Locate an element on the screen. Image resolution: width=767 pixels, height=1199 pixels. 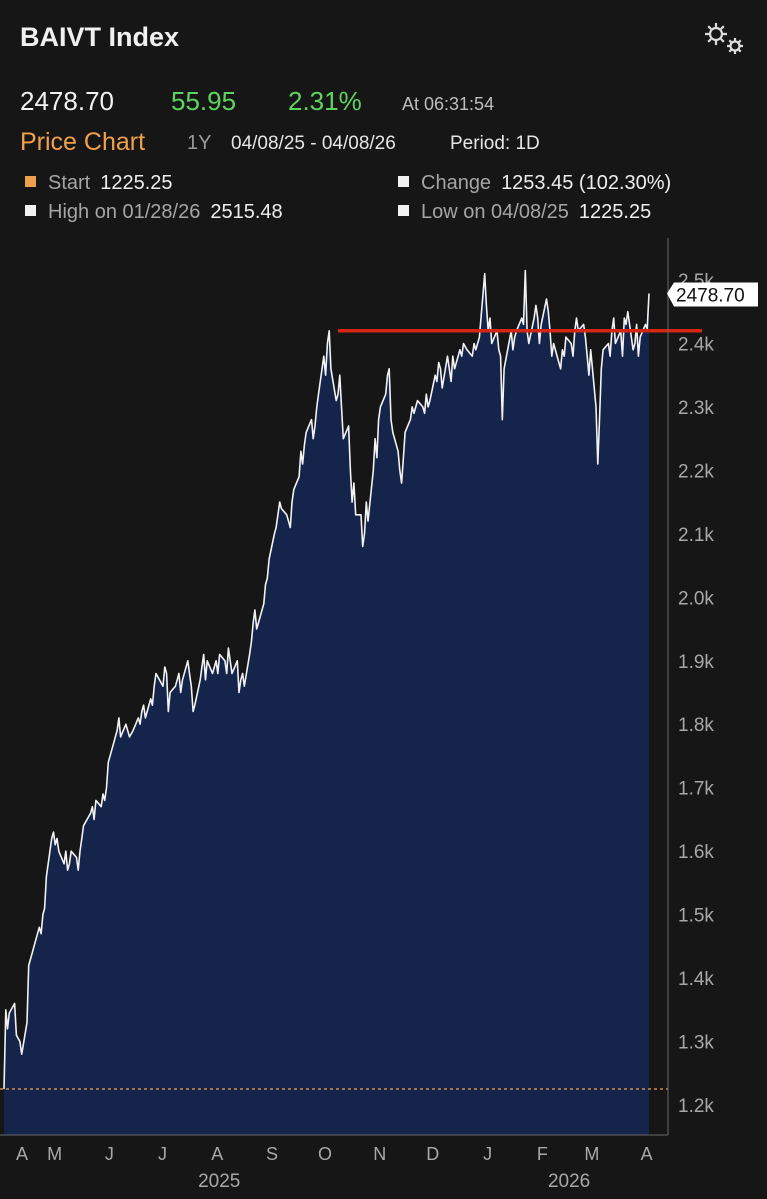
last-price: 2478.70 is located at coordinates (67, 101).